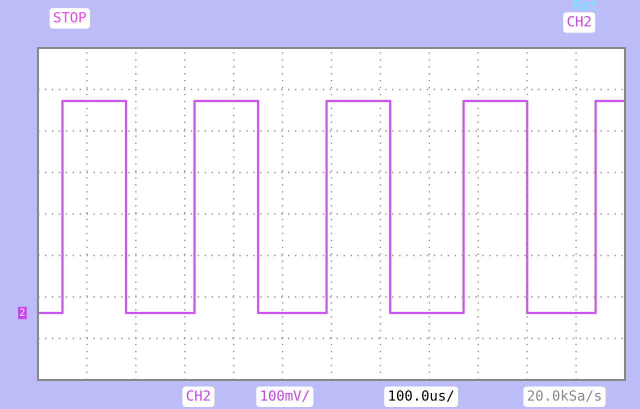  I want to click on text: 20.0kSa/s, so click(564, 396).